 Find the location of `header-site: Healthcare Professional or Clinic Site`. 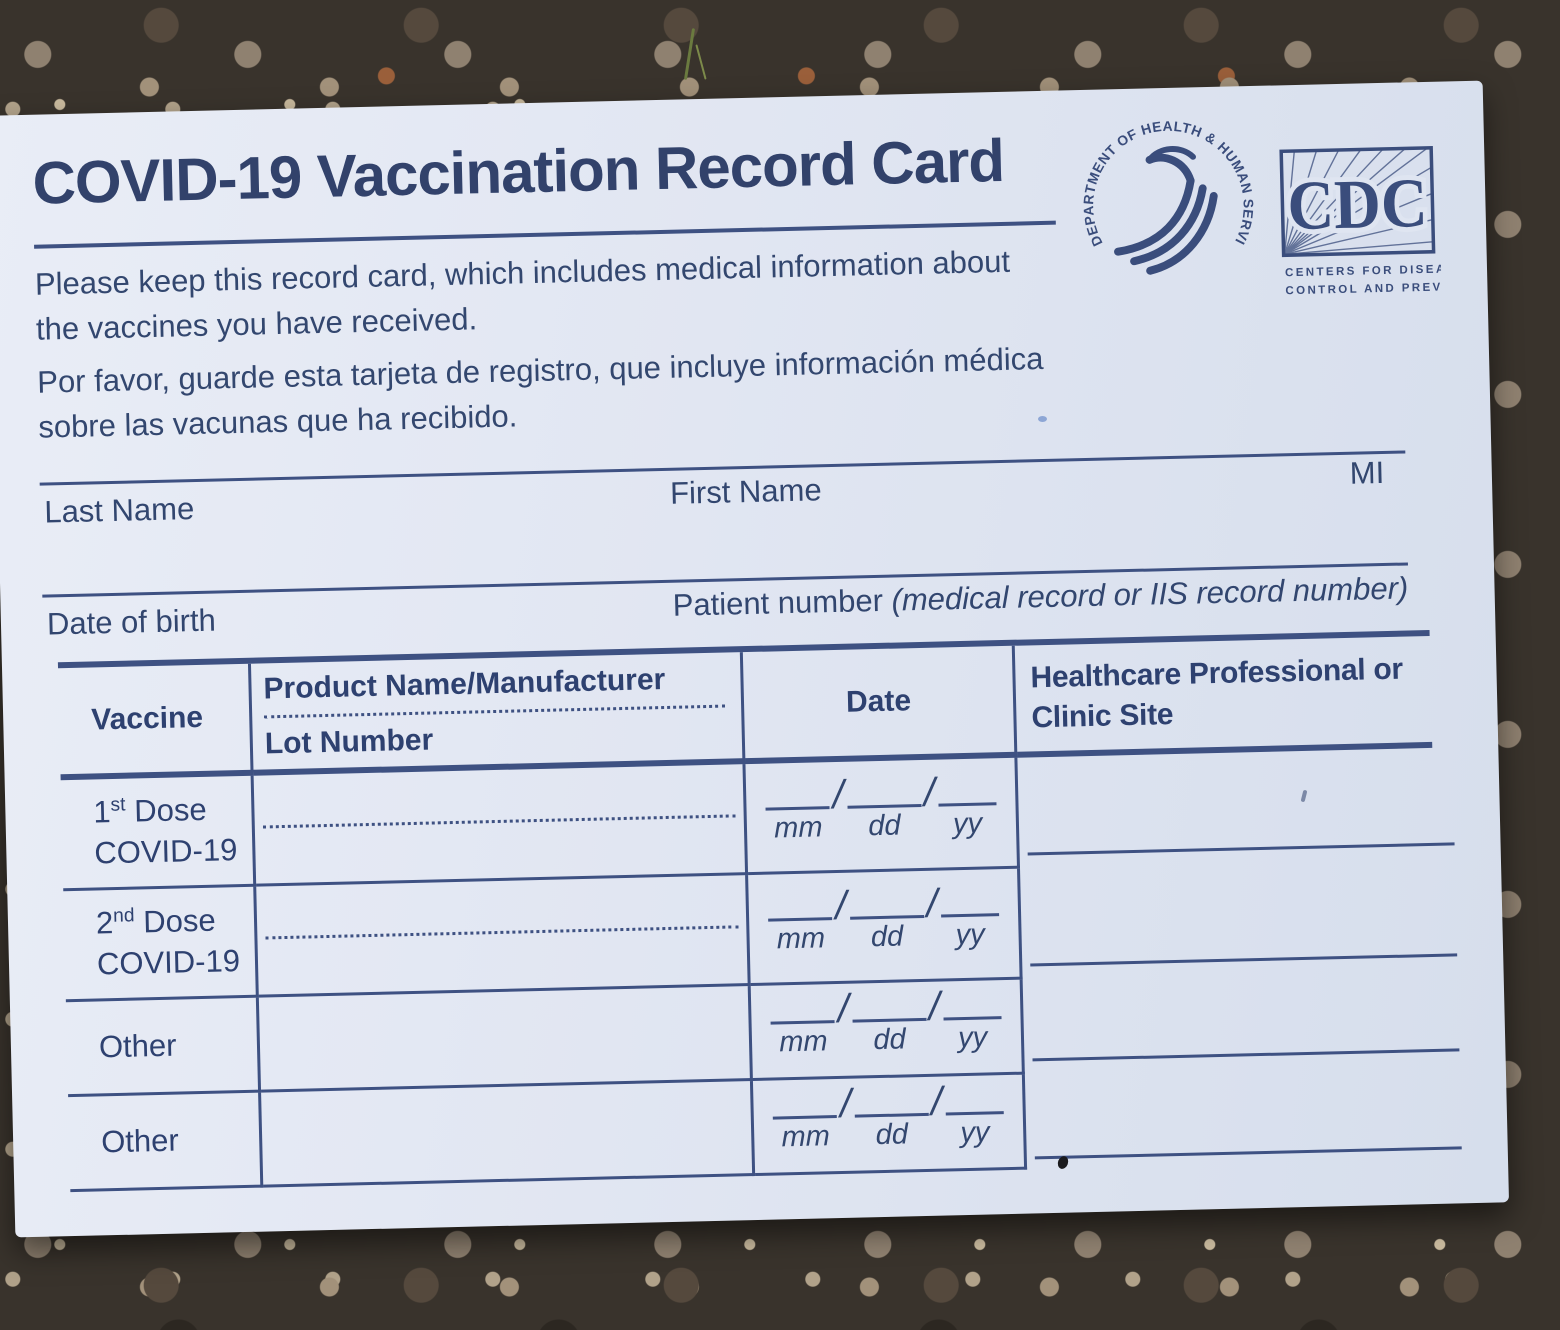

header-site: Healthcare Professional or Clinic Site is located at coordinates (1223, 696).